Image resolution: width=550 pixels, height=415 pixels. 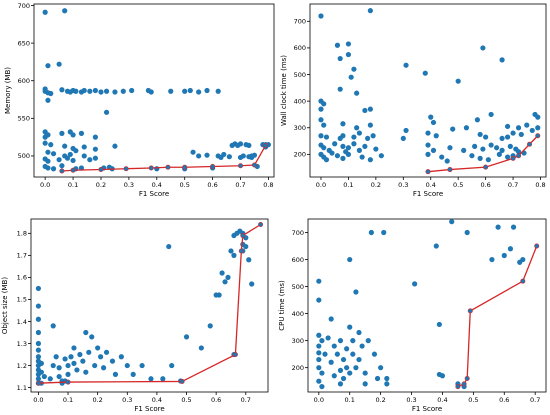 What do you see at coordinates (240, 185) in the screenshot?
I see `x-tick-label: 0.7` at bounding box center [240, 185].